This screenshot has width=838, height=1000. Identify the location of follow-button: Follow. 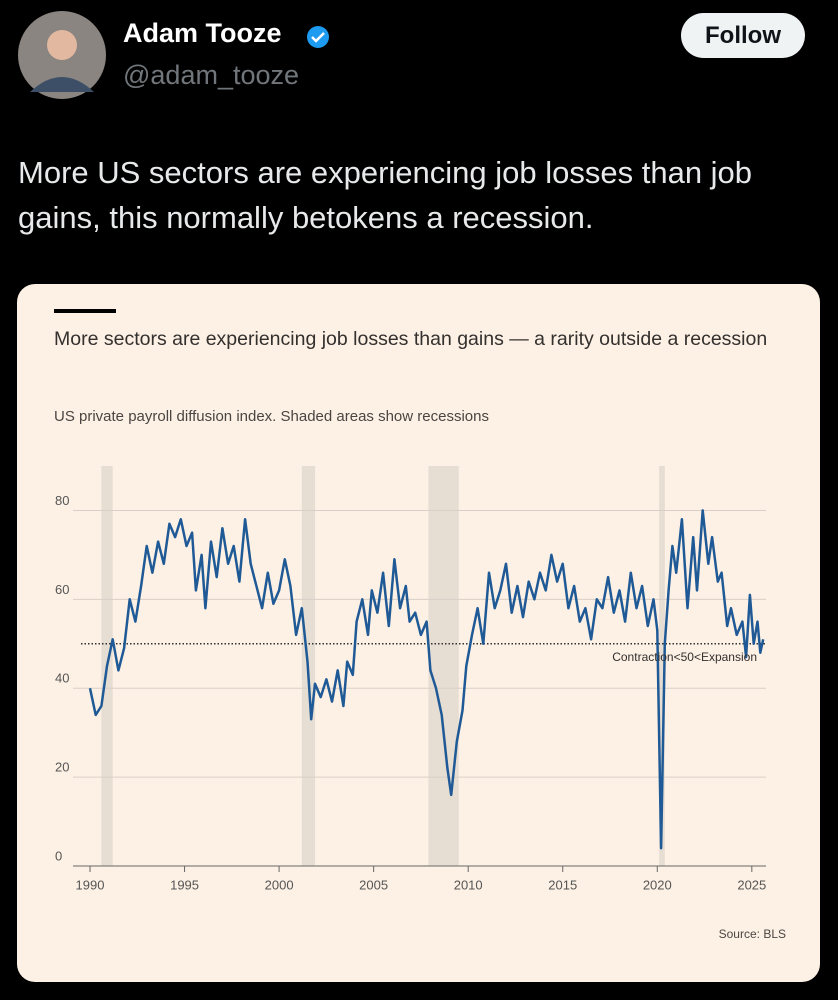
(743, 35).